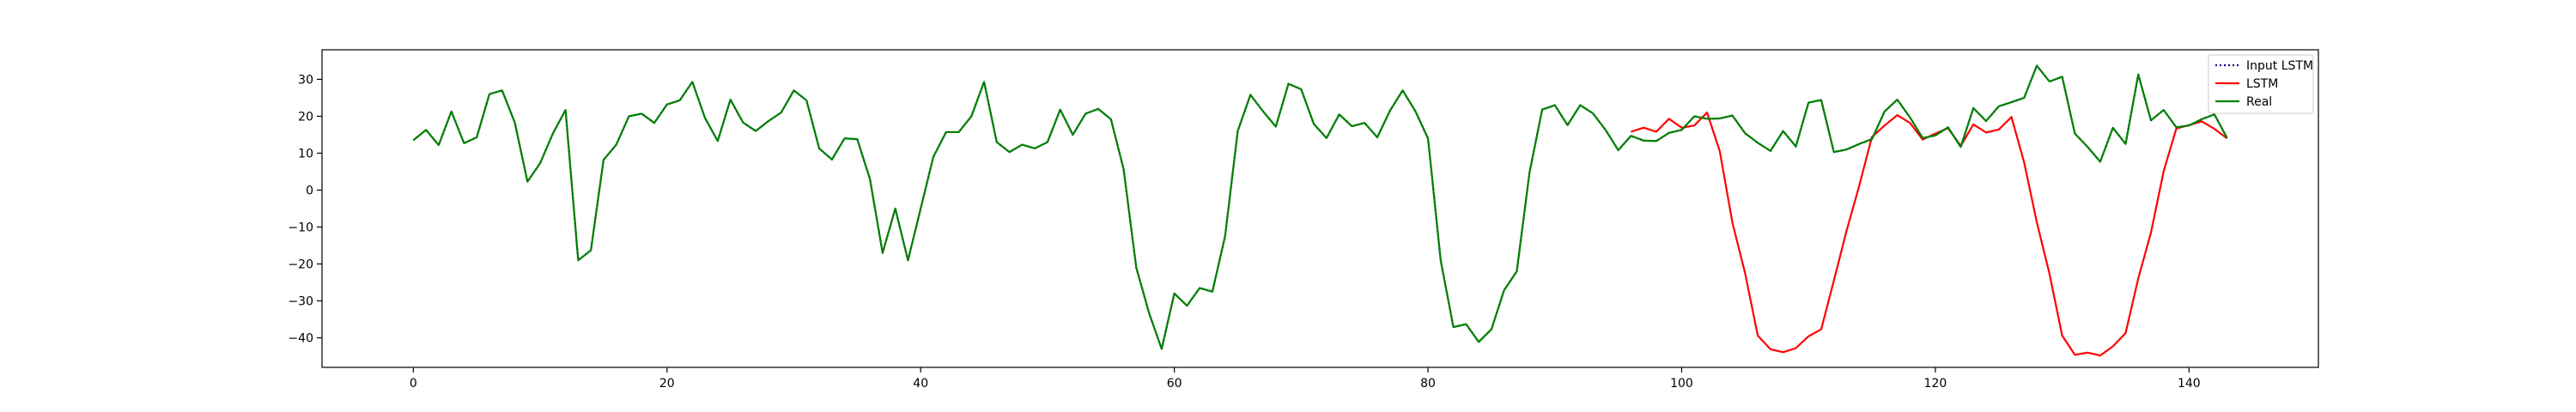 The height and width of the screenshot is (412, 2576). I want to click on y-tick-label: 20, so click(305, 117).